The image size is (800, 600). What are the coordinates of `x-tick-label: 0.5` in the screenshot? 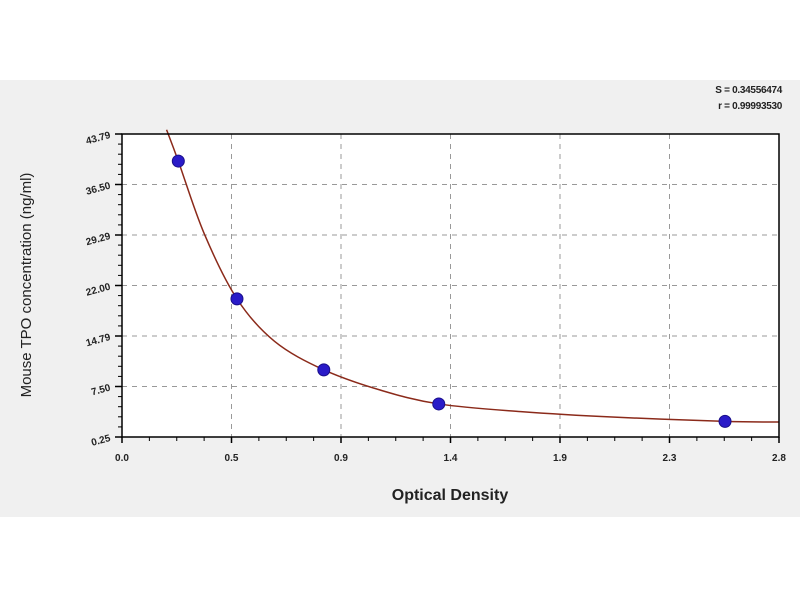 It's located at (232, 458).